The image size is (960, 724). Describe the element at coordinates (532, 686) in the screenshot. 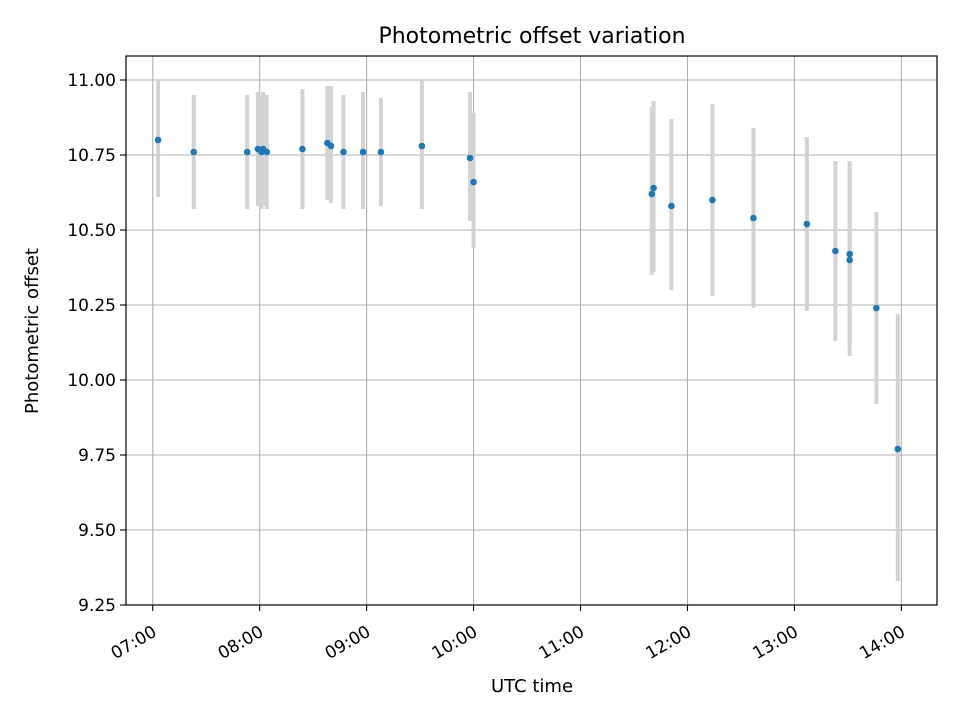

I see `x-axis-label: UTC time` at that location.